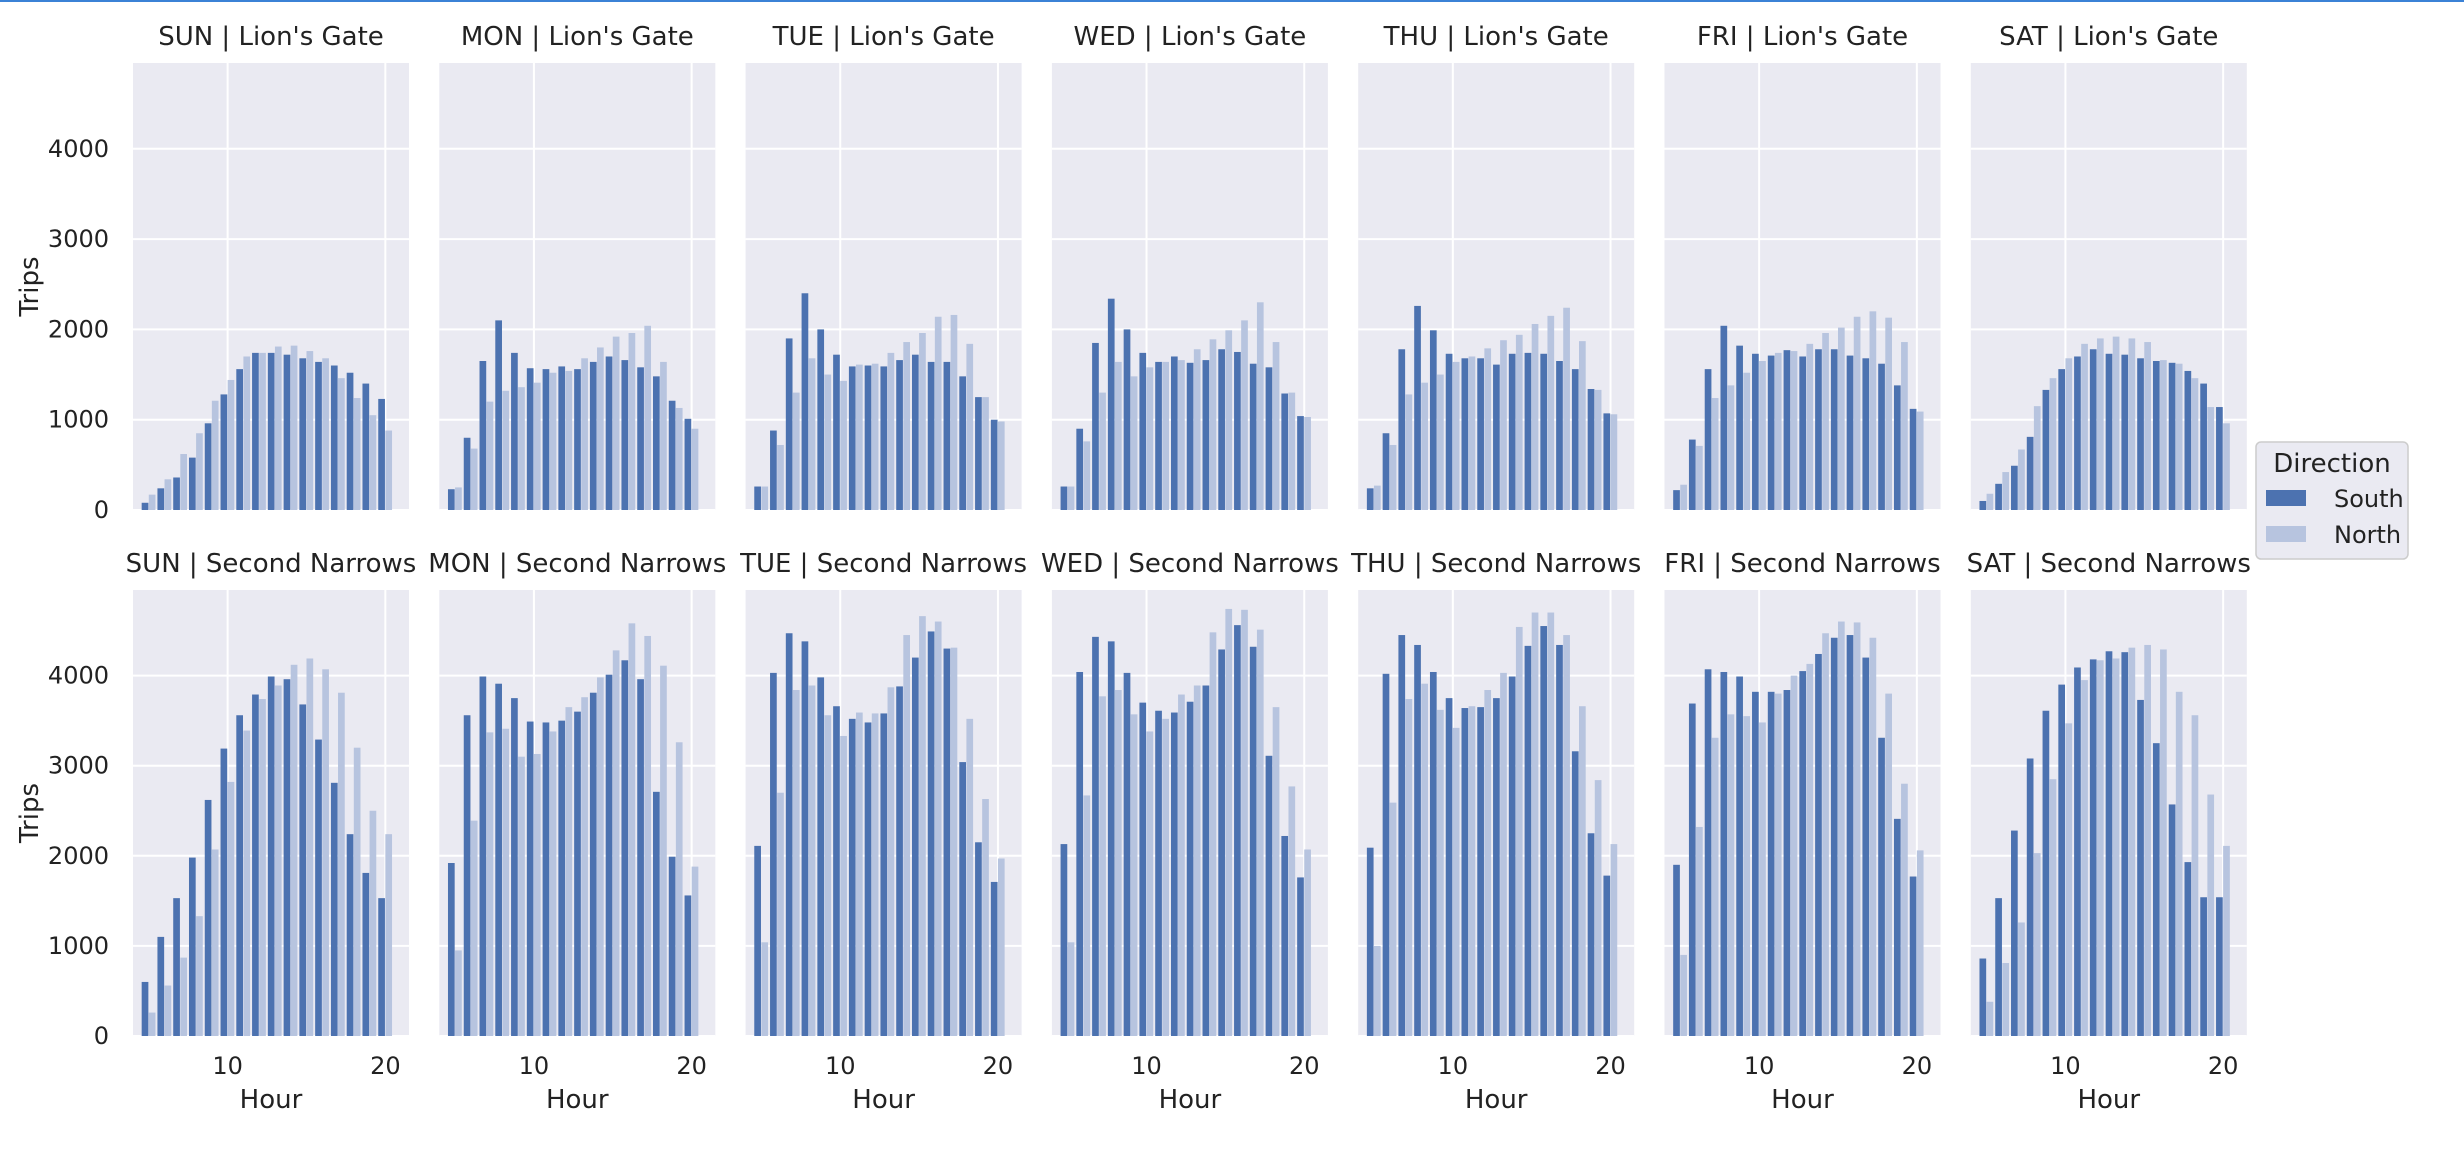 Image resolution: width=2464 pixels, height=1158 pixels. Describe the element at coordinates (78, 329) in the screenshot. I see `y-tick-label: 2000` at that location.